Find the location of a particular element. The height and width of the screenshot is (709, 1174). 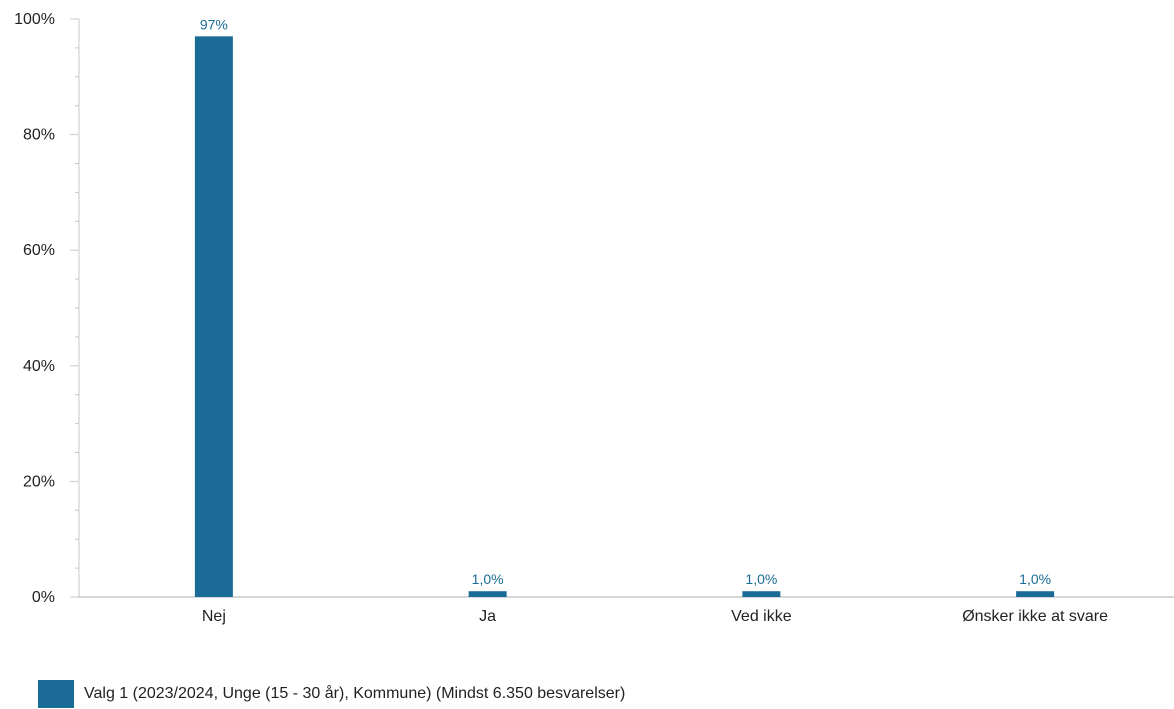

x-tick-label: Ja is located at coordinates (487, 616).